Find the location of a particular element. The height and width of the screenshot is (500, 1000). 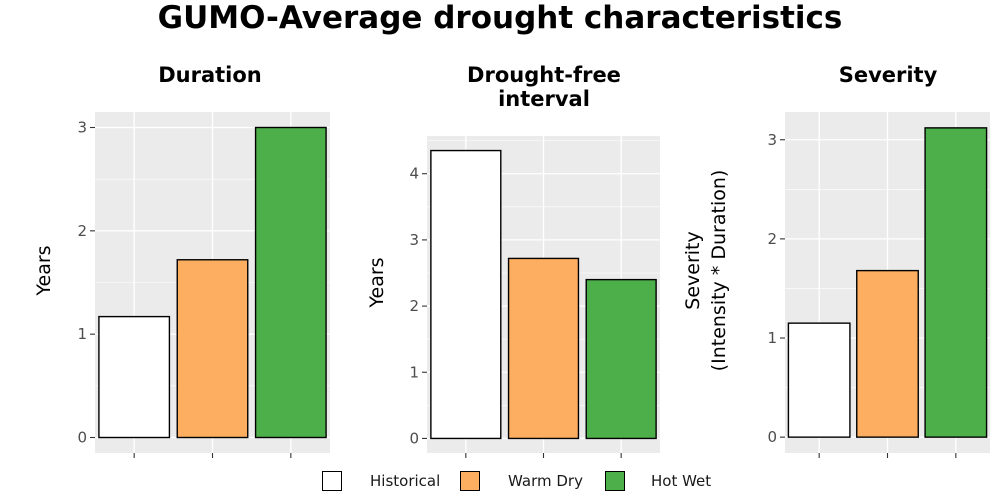

y-axis-label: (Intensity * Duration) is located at coordinates (719, 271).